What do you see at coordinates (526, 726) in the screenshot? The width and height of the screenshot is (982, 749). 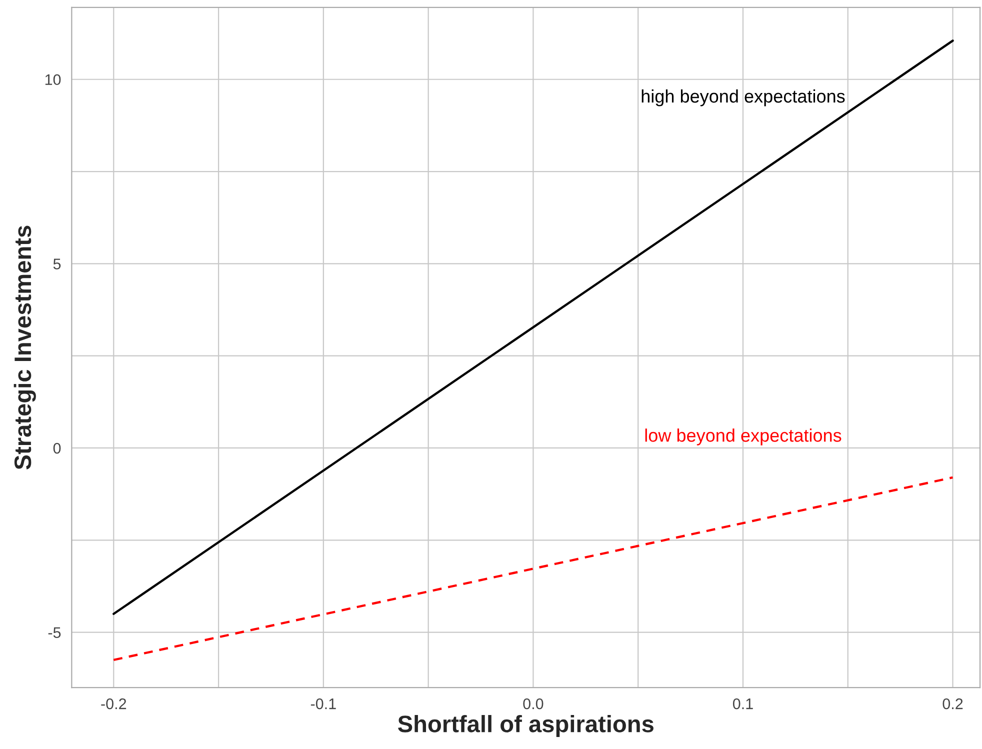 I see `x-axis-title: Shortfall of aspirations` at bounding box center [526, 726].